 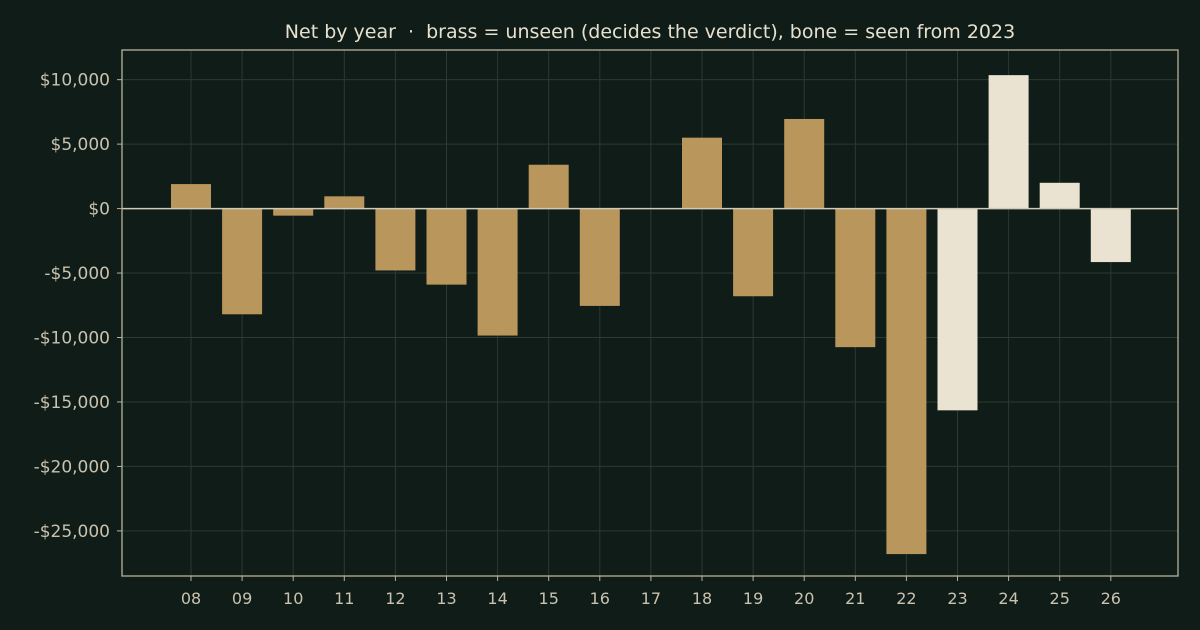 What do you see at coordinates (906, 598) in the screenshot?
I see `x-tick-label: 22` at bounding box center [906, 598].